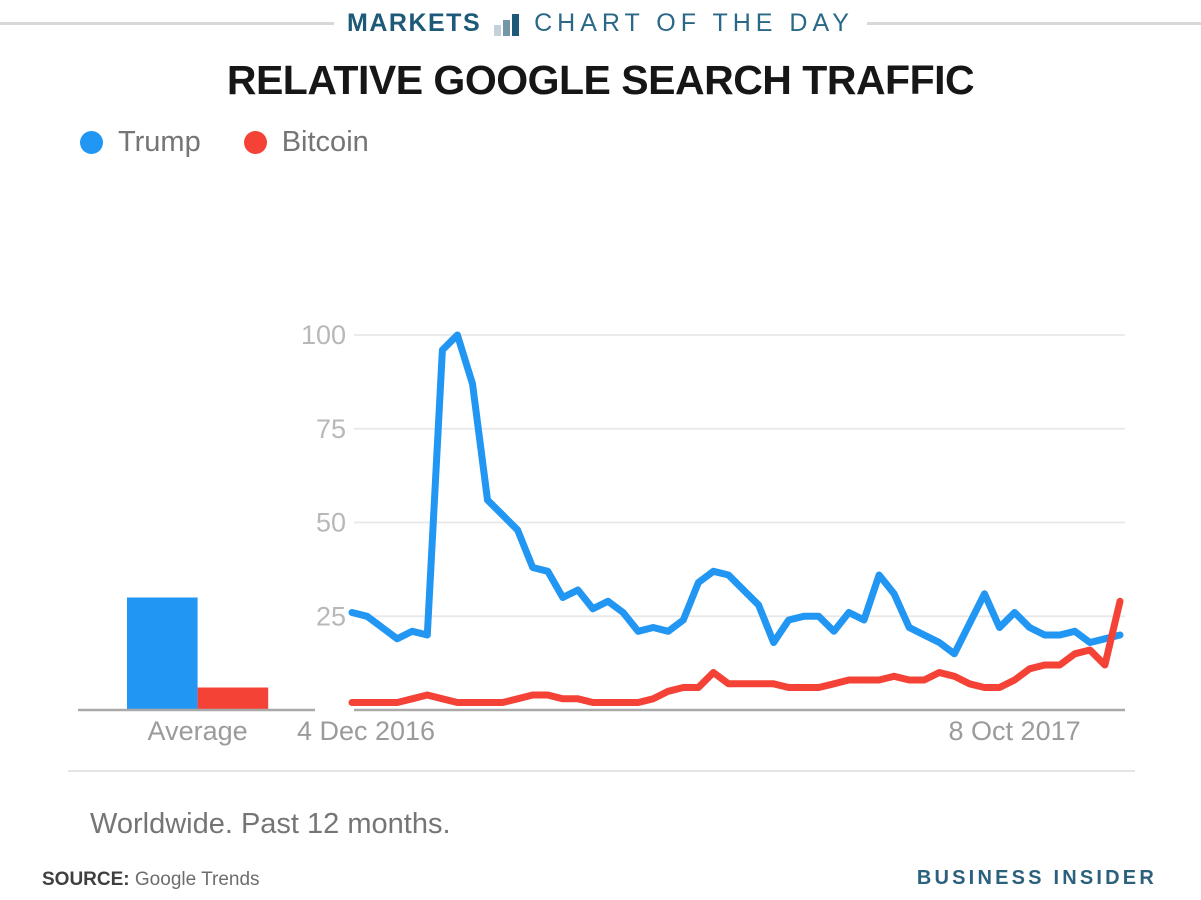 This screenshot has width=1201, height=900. I want to click on legend: Trump Bitcoin, so click(246, 142).